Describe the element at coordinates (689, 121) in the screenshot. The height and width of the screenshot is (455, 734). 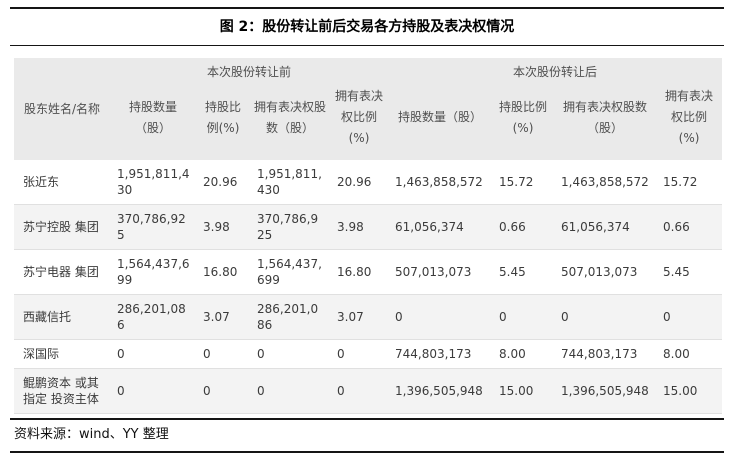
I see `col-header-after-voting-ratio: 拥有表决权比例(%)` at that location.